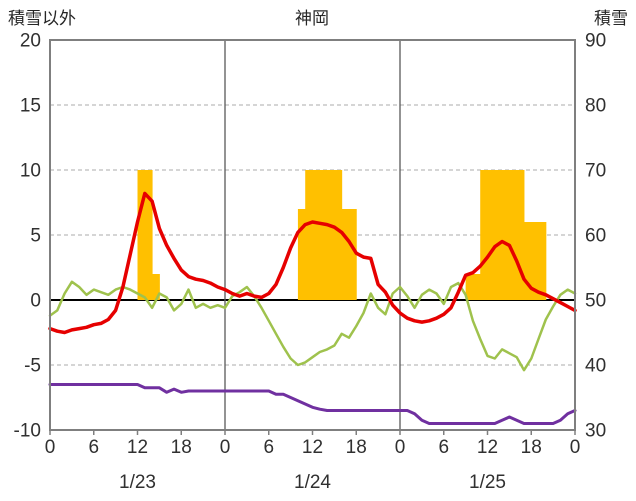  I want to click on y-left-tick-label: -5, so click(32, 366).